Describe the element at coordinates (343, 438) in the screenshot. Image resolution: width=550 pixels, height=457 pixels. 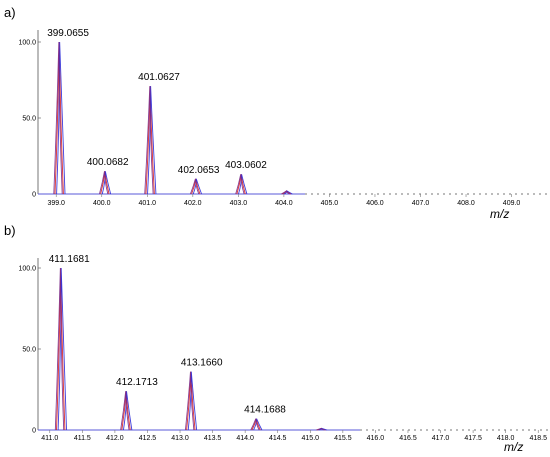
I see `panel-b-x-tick-label: 415.5` at that location.